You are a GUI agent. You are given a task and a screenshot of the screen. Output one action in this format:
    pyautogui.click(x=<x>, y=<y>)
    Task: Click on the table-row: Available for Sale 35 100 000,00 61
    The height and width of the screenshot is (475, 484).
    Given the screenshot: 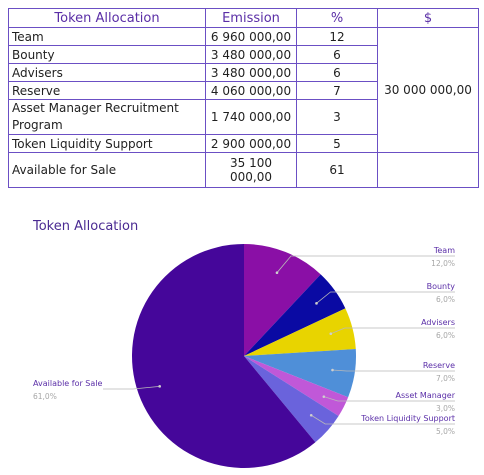 What is the action you would take?
    pyautogui.click(x=243, y=170)
    